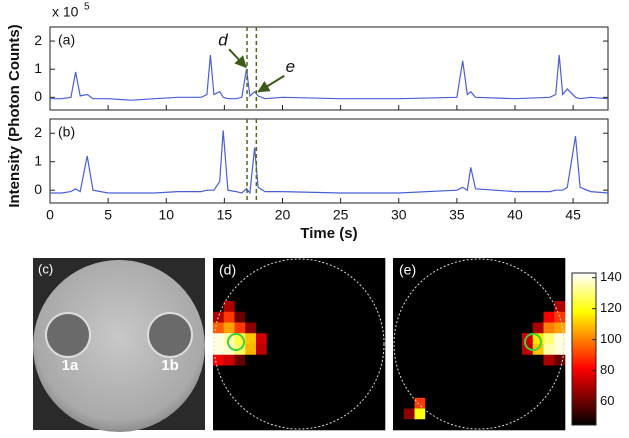 Image resolution: width=629 pixels, height=438 pixels. I want to click on y-multiplier-exponent: 5, so click(87, 7).